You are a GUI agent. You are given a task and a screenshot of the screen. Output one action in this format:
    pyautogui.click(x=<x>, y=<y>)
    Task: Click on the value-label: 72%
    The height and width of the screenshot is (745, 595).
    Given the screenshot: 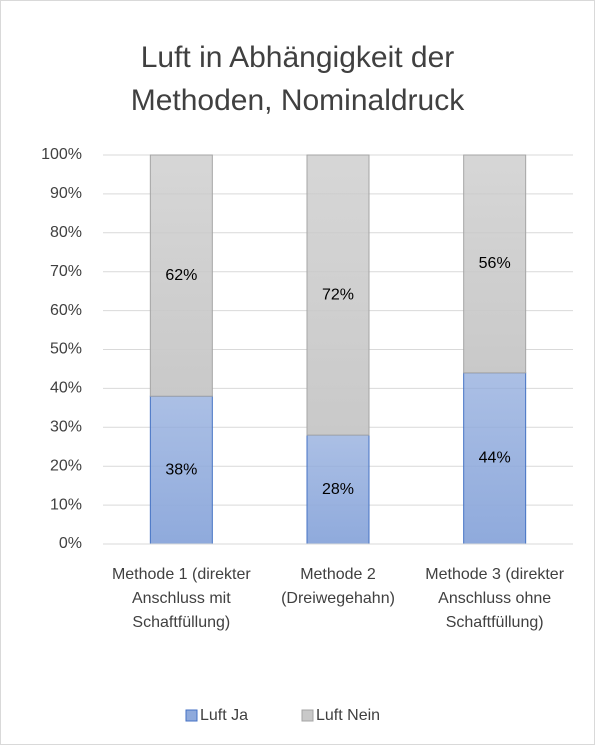 What is the action you would take?
    pyautogui.click(x=338, y=294)
    